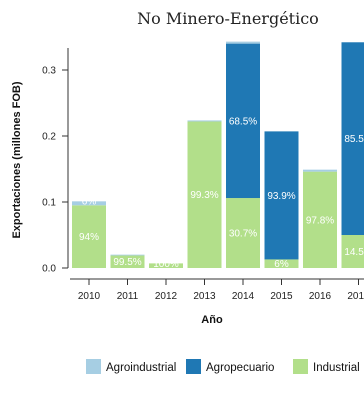 The width and height of the screenshot is (364, 400). What do you see at coordinates (89, 296) in the screenshot?
I see `x-tick-label: 2010` at bounding box center [89, 296].